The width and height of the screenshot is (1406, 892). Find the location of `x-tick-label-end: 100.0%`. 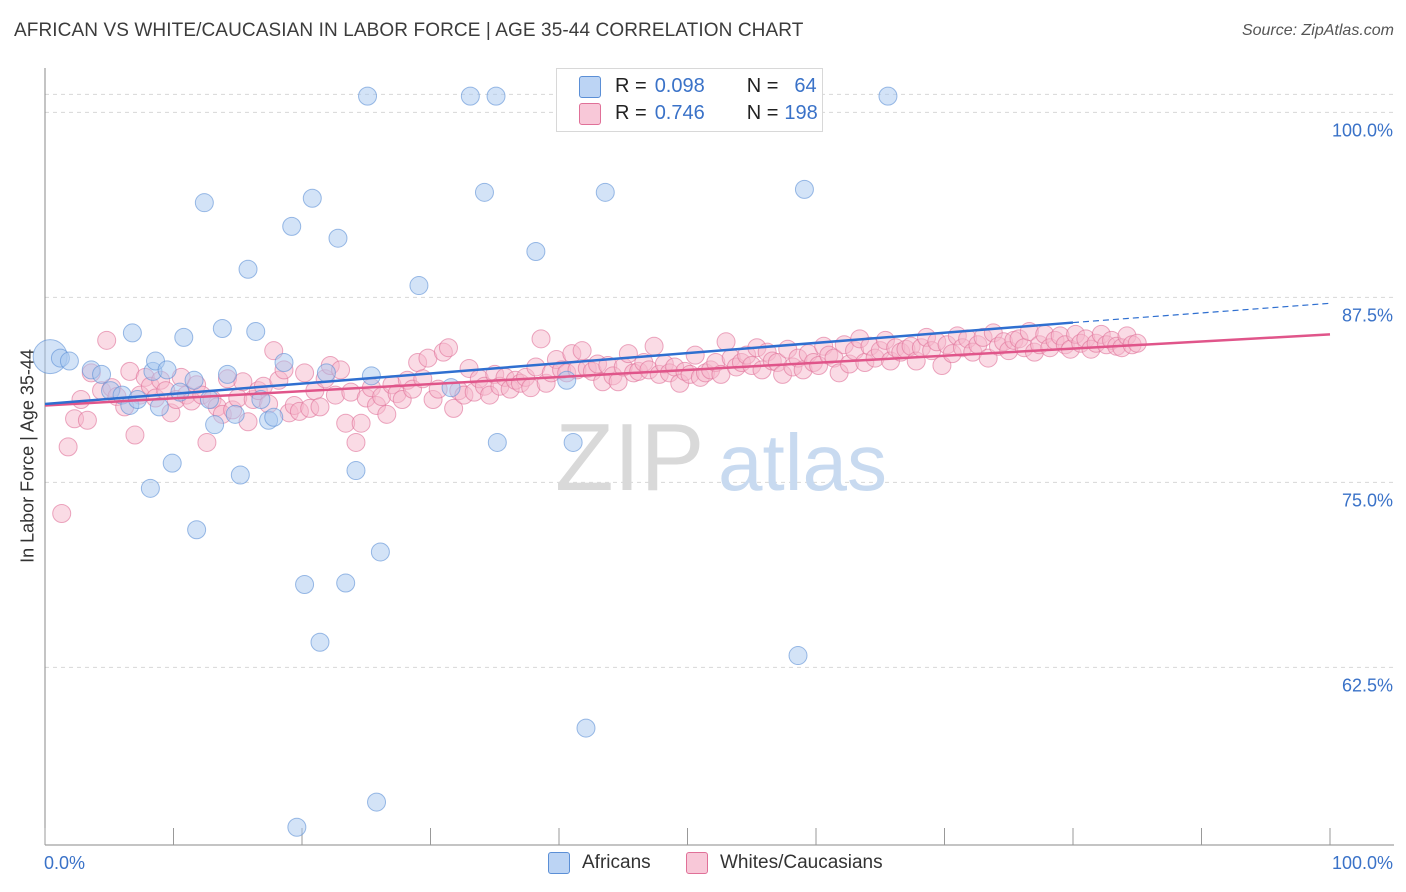

x-tick-label-end: 100.0% is located at coordinates (1362, 863).